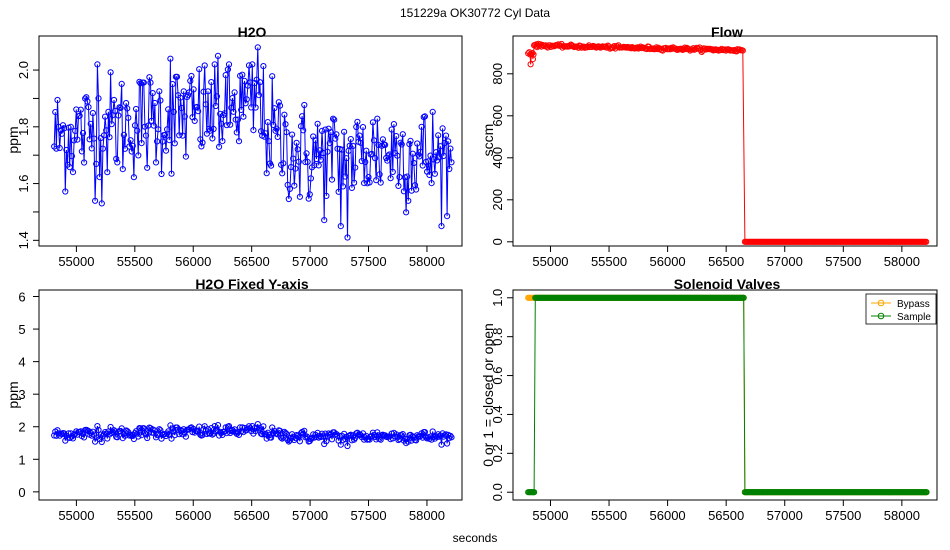  What do you see at coordinates (901, 309) in the screenshot?
I see `solenoid-legend: Bypass Sample` at bounding box center [901, 309].